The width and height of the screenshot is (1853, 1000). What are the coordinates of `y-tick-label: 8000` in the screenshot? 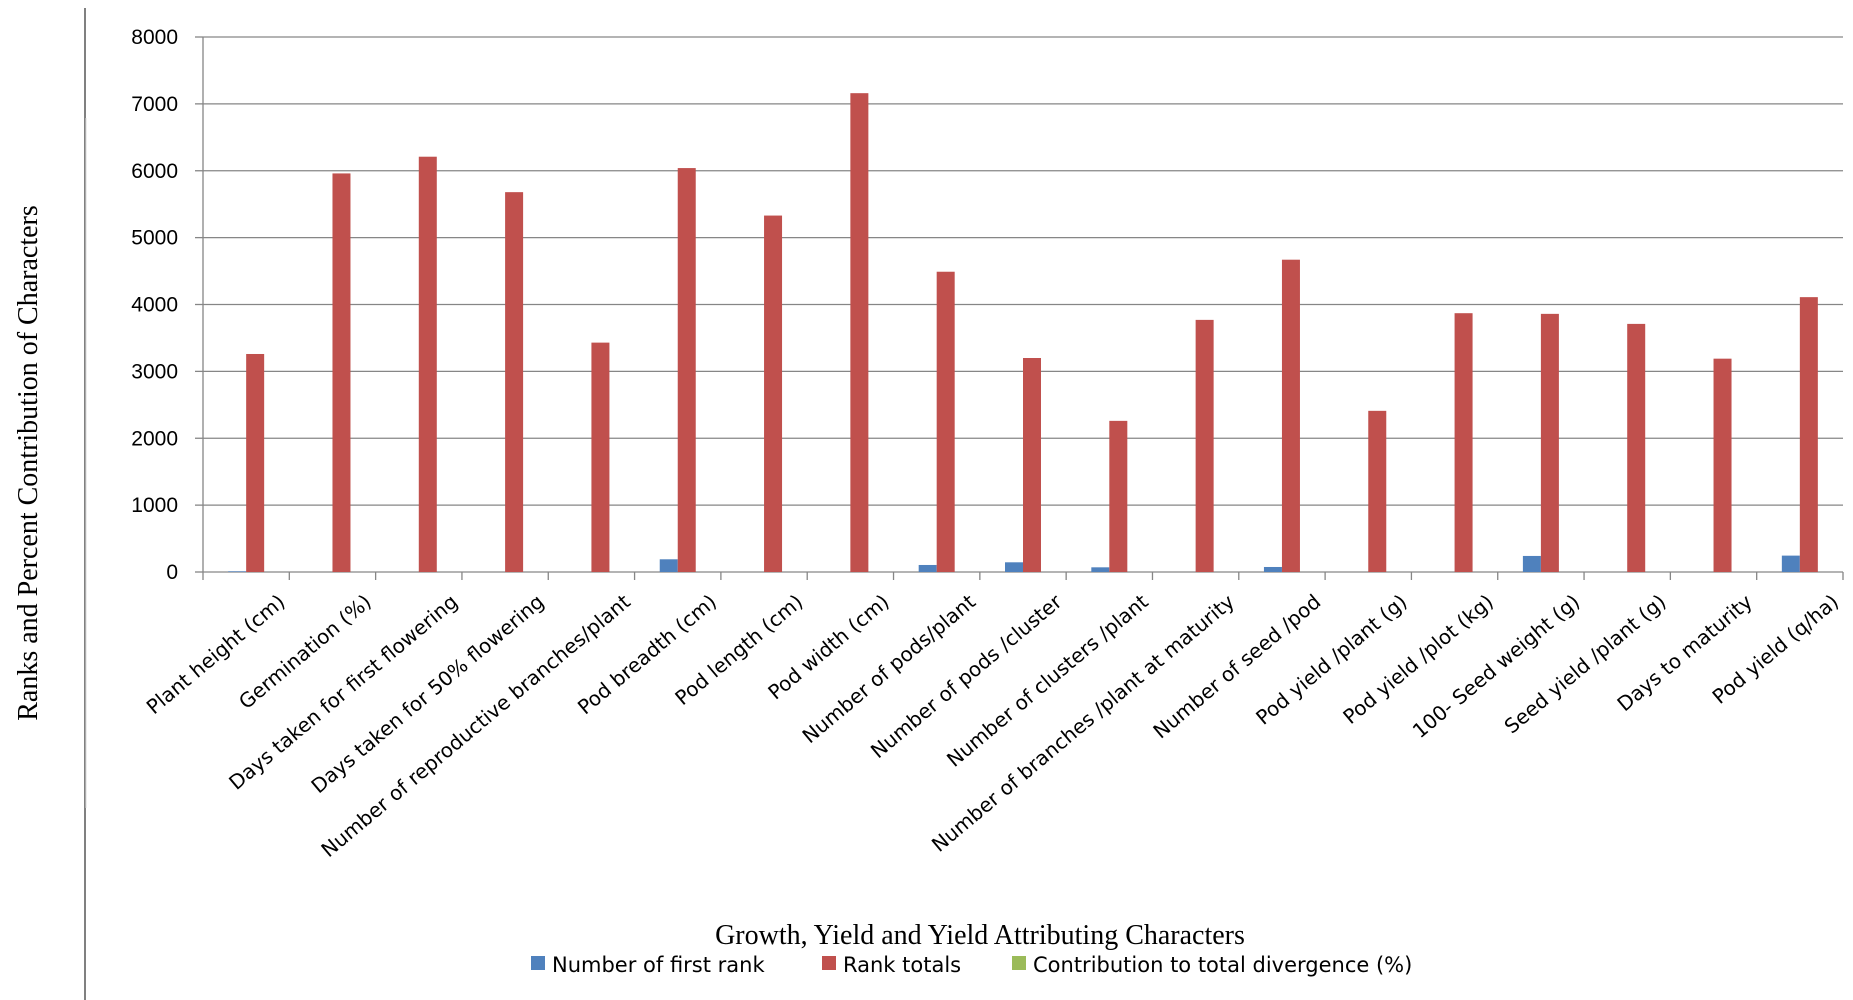 It's located at (154, 37).